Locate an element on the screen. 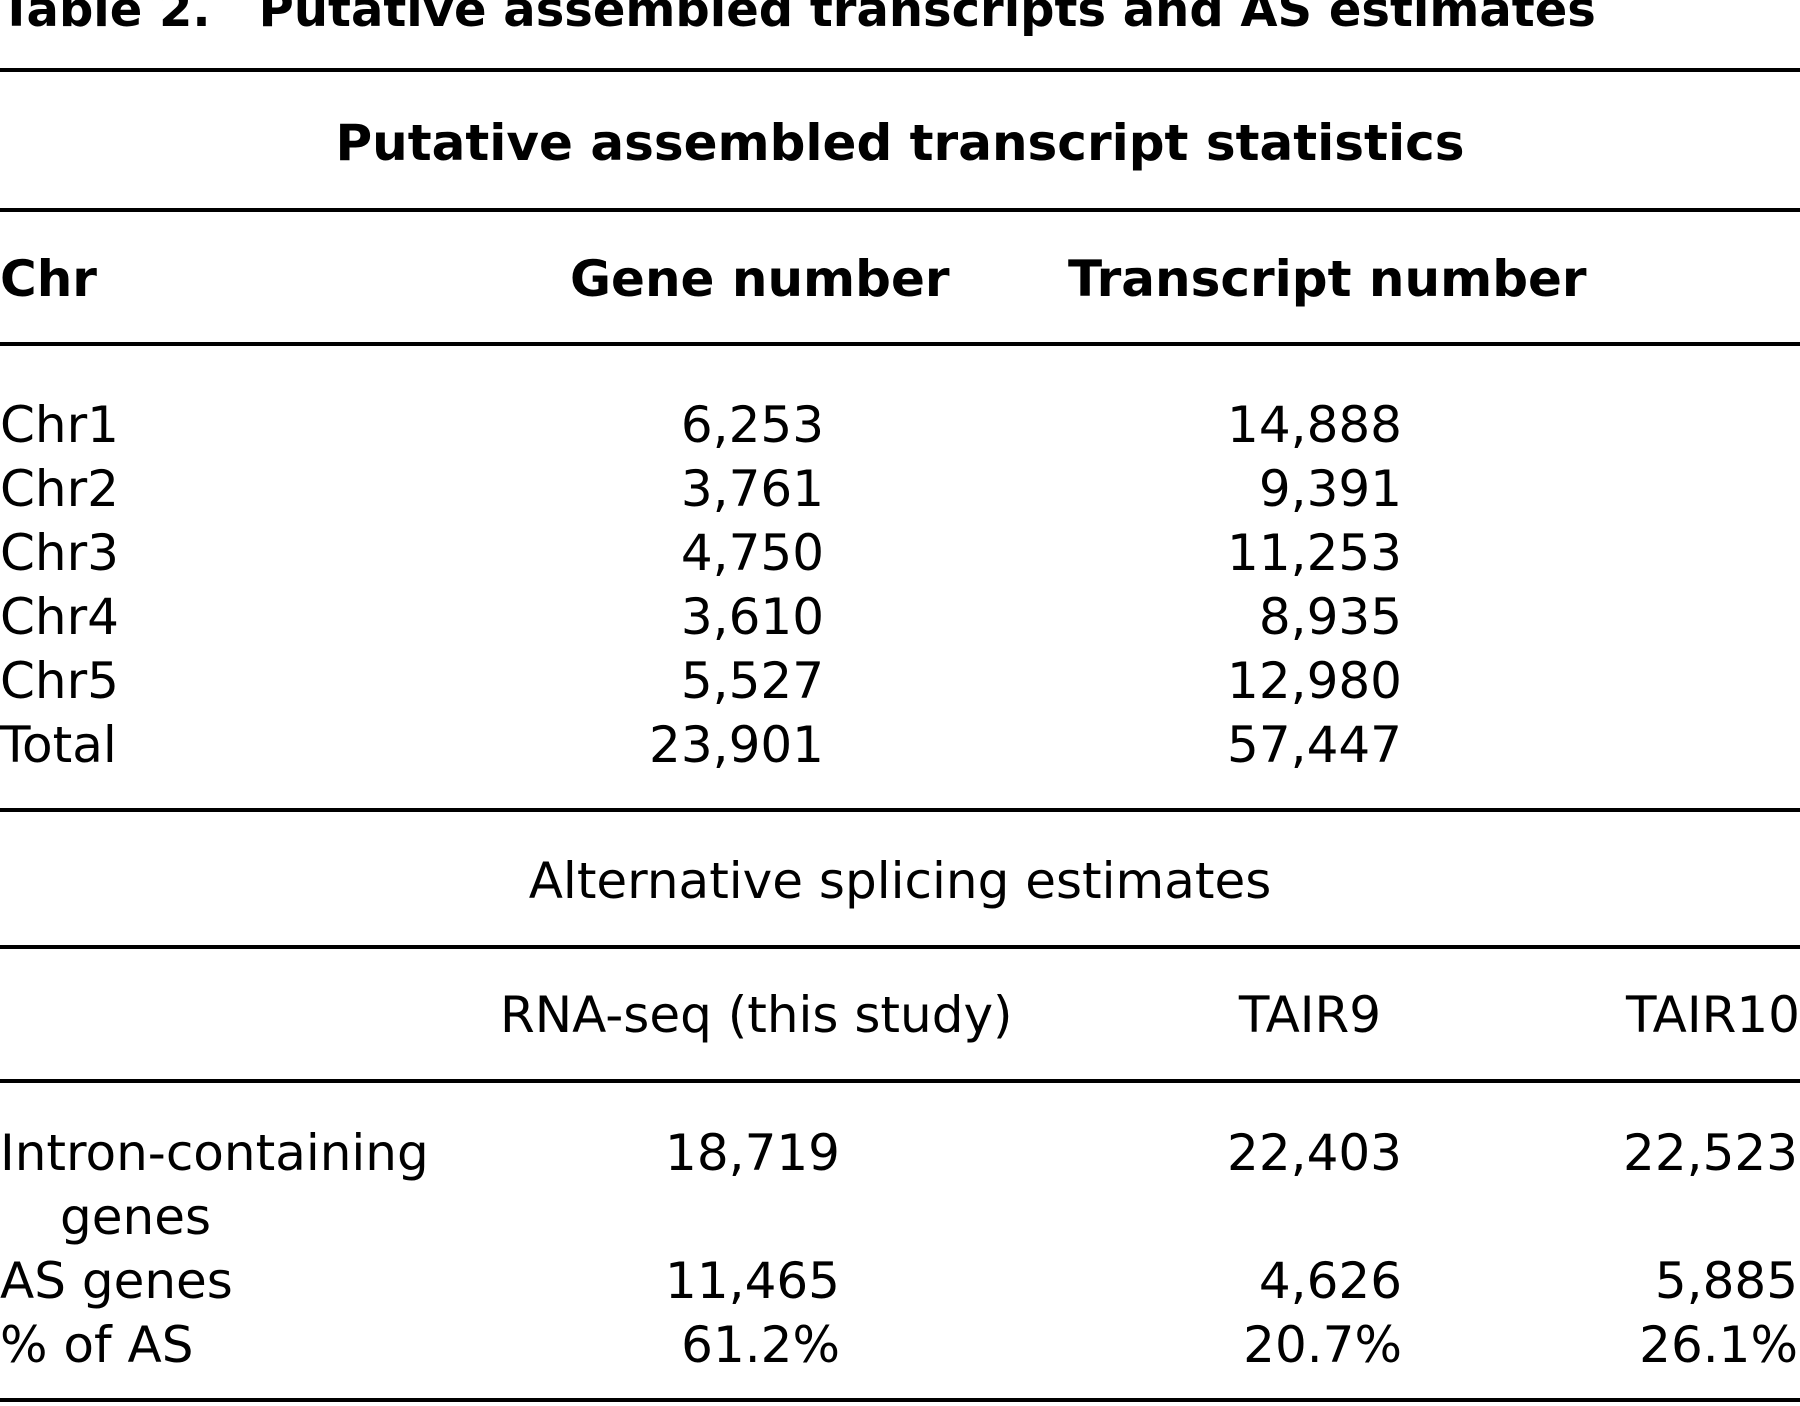 The width and height of the screenshot is (1800, 1406). row-tair9: 4,626 is located at coordinates (1330, 1281).